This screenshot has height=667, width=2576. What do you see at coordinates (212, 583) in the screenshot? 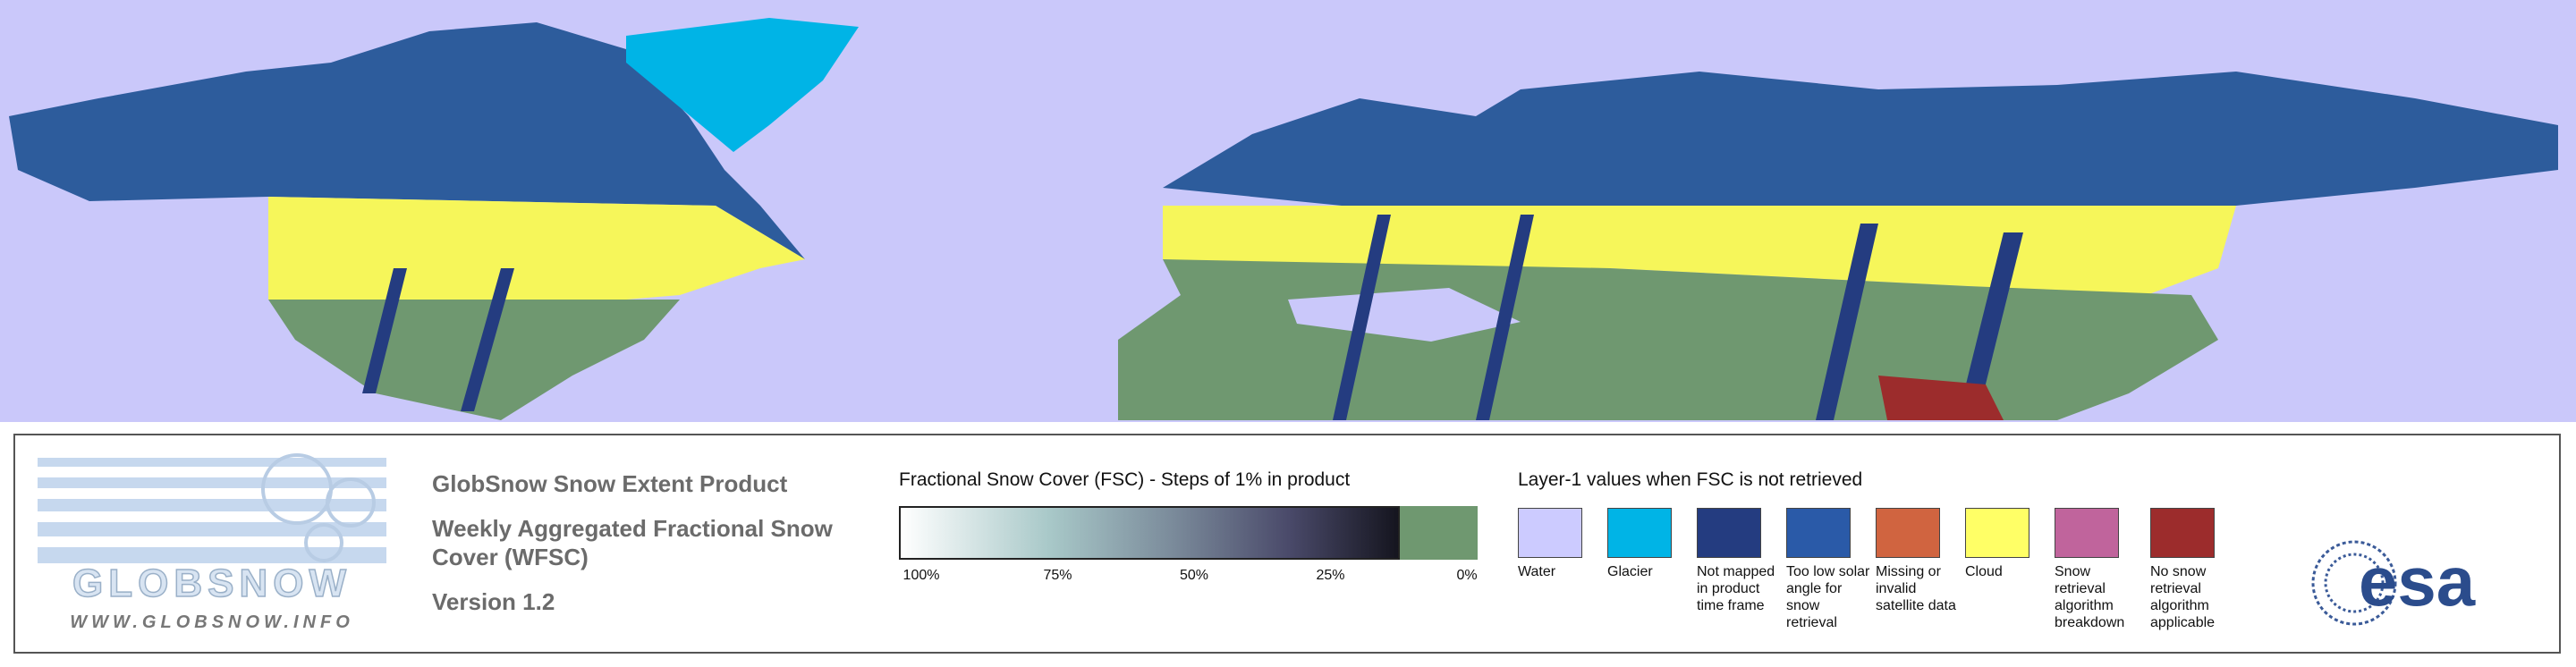
I see `logo-name: GLOBSNOW` at bounding box center [212, 583].